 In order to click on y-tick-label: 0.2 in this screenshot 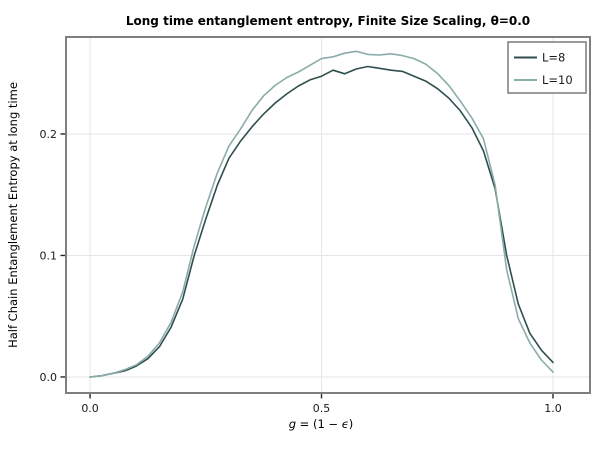, I will do `click(49, 134)`.